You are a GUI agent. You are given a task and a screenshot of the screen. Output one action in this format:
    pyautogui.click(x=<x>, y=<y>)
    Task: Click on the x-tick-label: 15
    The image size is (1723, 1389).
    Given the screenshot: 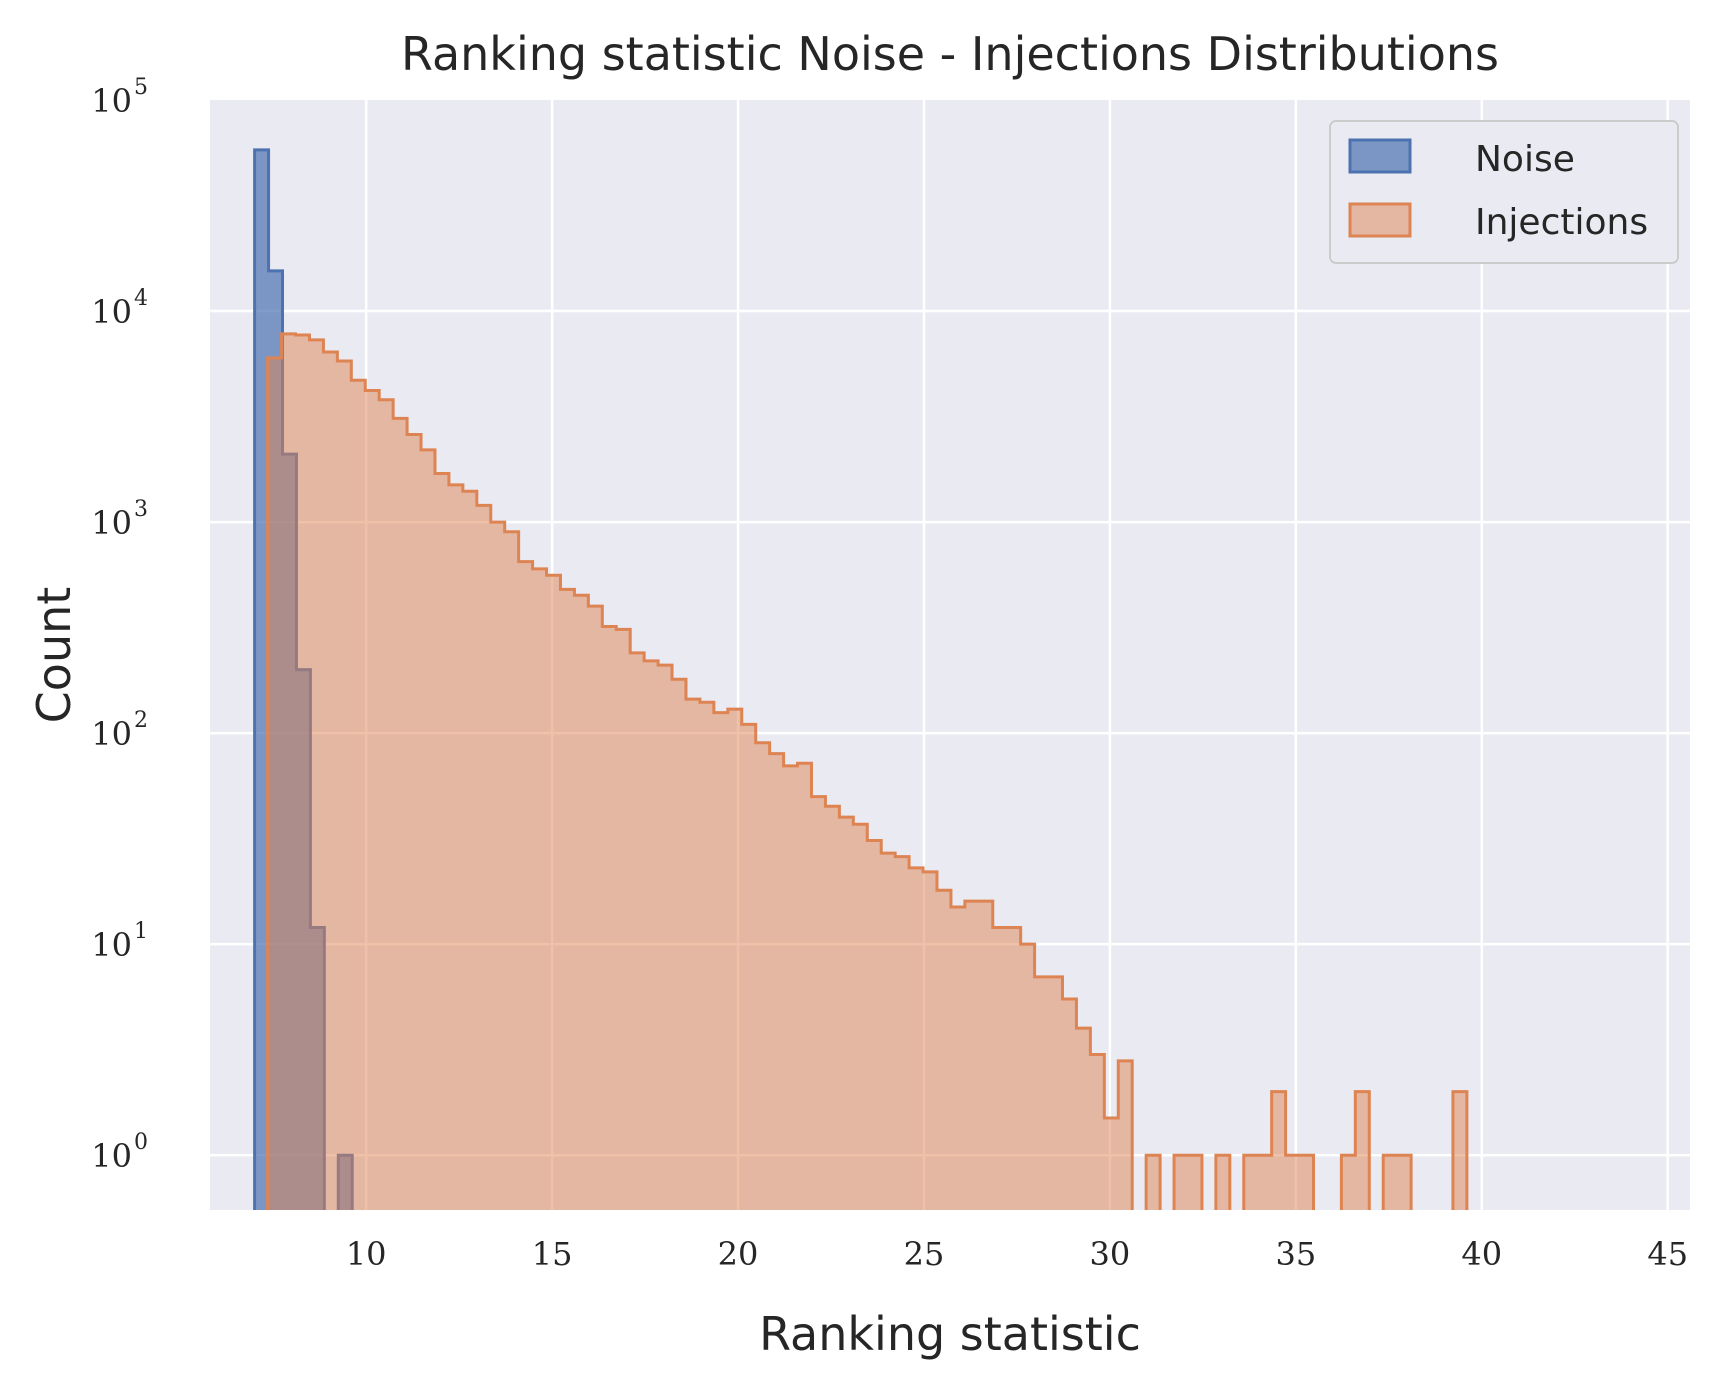 What is the action you would take?
    pyautogui.click(x=552, y=1254)
    